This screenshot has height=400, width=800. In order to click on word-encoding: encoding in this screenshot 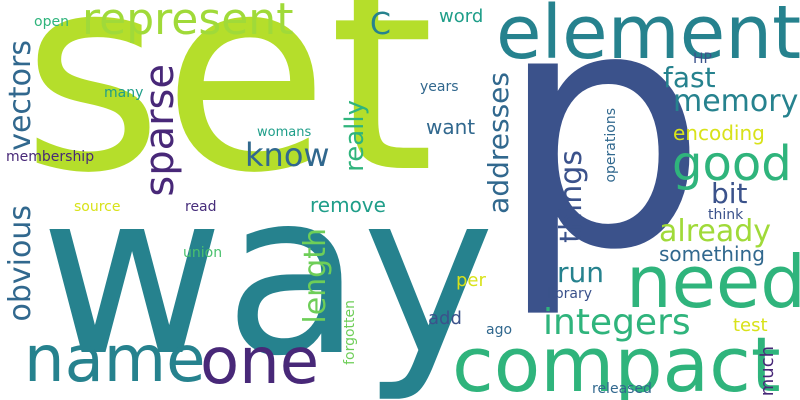, I will do `click(719, 133)`.